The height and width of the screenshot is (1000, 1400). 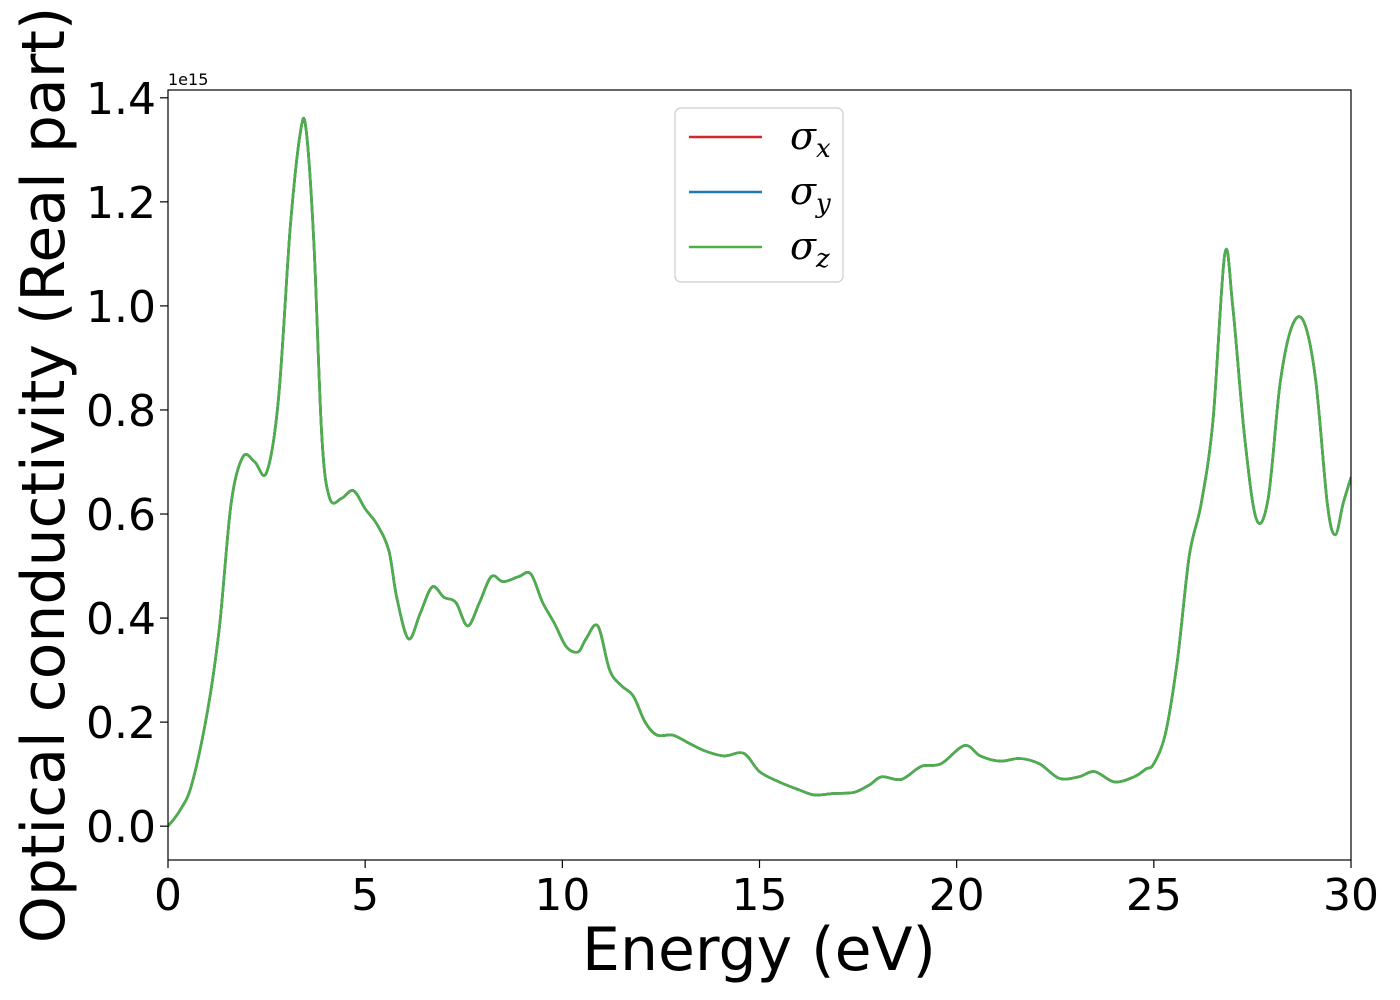 I want to click on y-tick-label: 1.2, so click(x=121, y=203).